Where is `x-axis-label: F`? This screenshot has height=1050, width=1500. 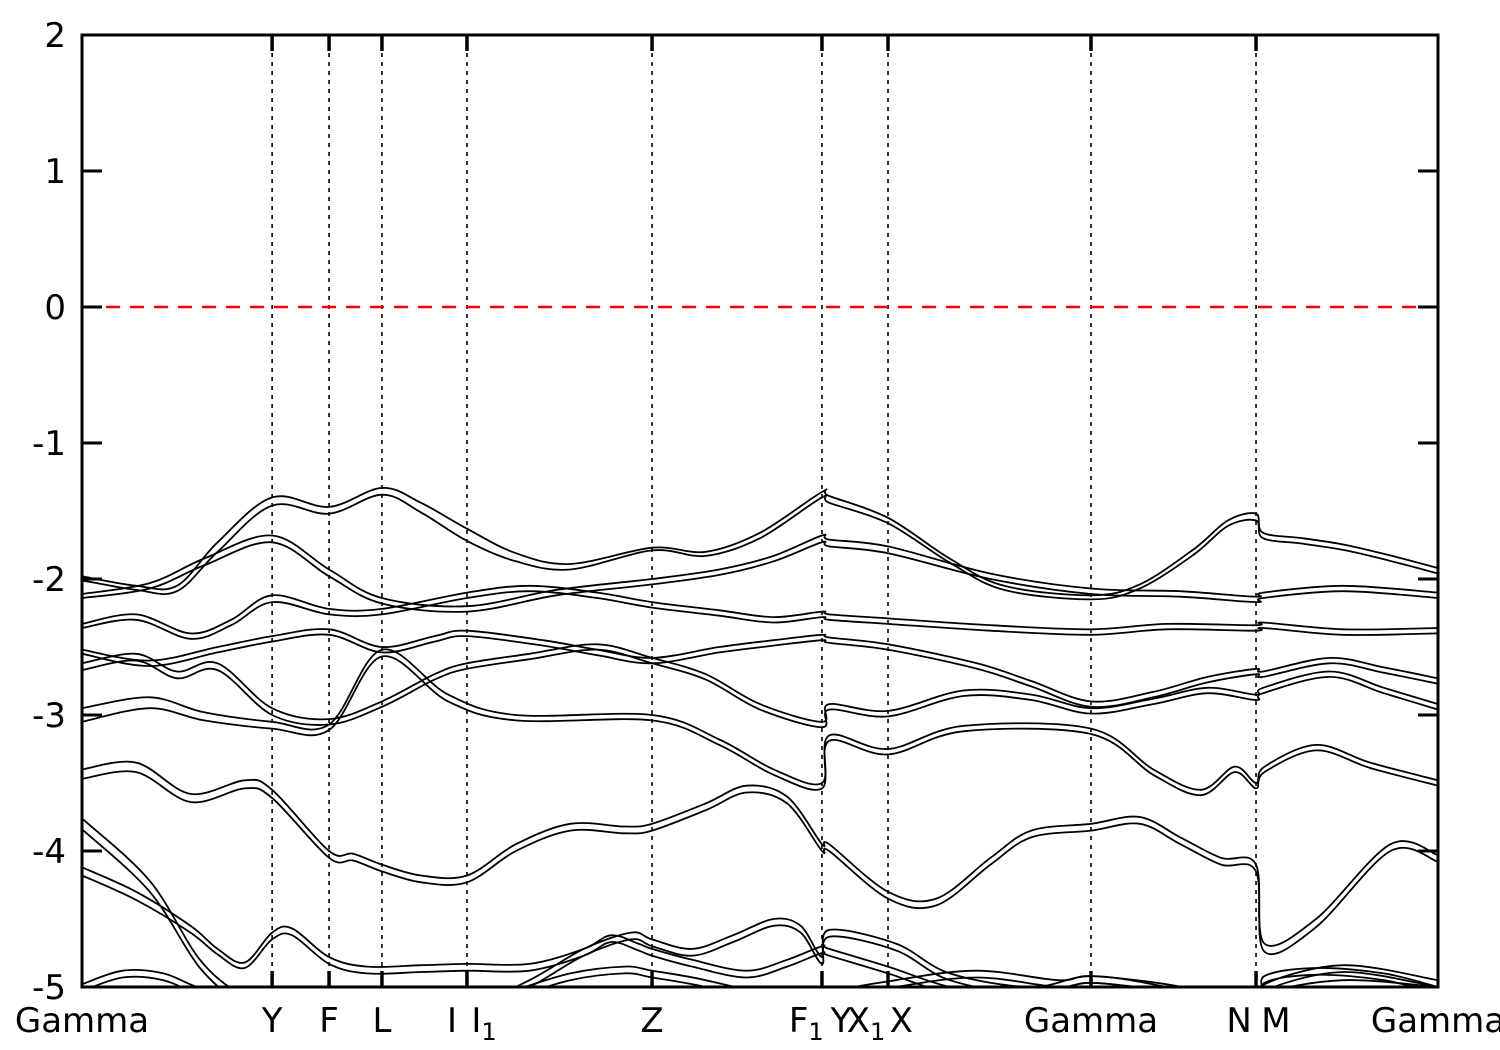
x-axis-label: F is located at coordinates (329, 1021).